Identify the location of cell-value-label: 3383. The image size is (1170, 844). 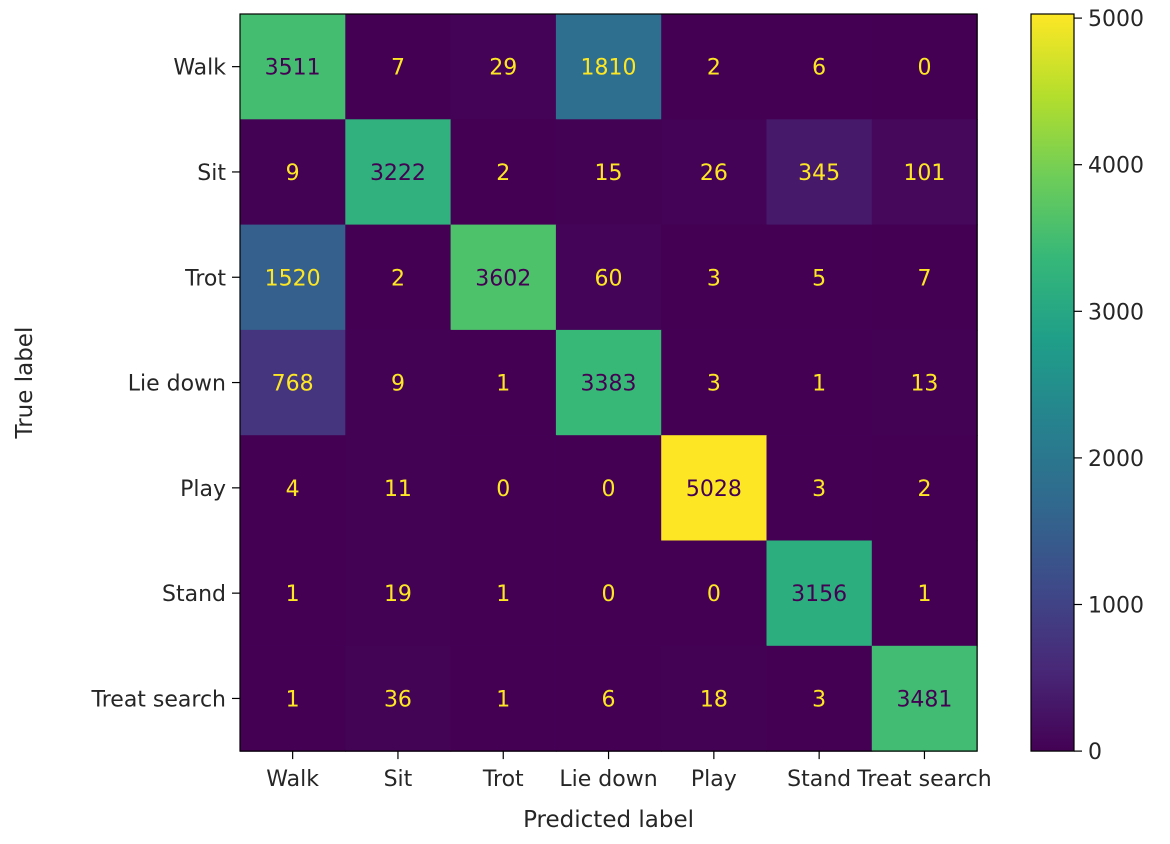
(609, 384).